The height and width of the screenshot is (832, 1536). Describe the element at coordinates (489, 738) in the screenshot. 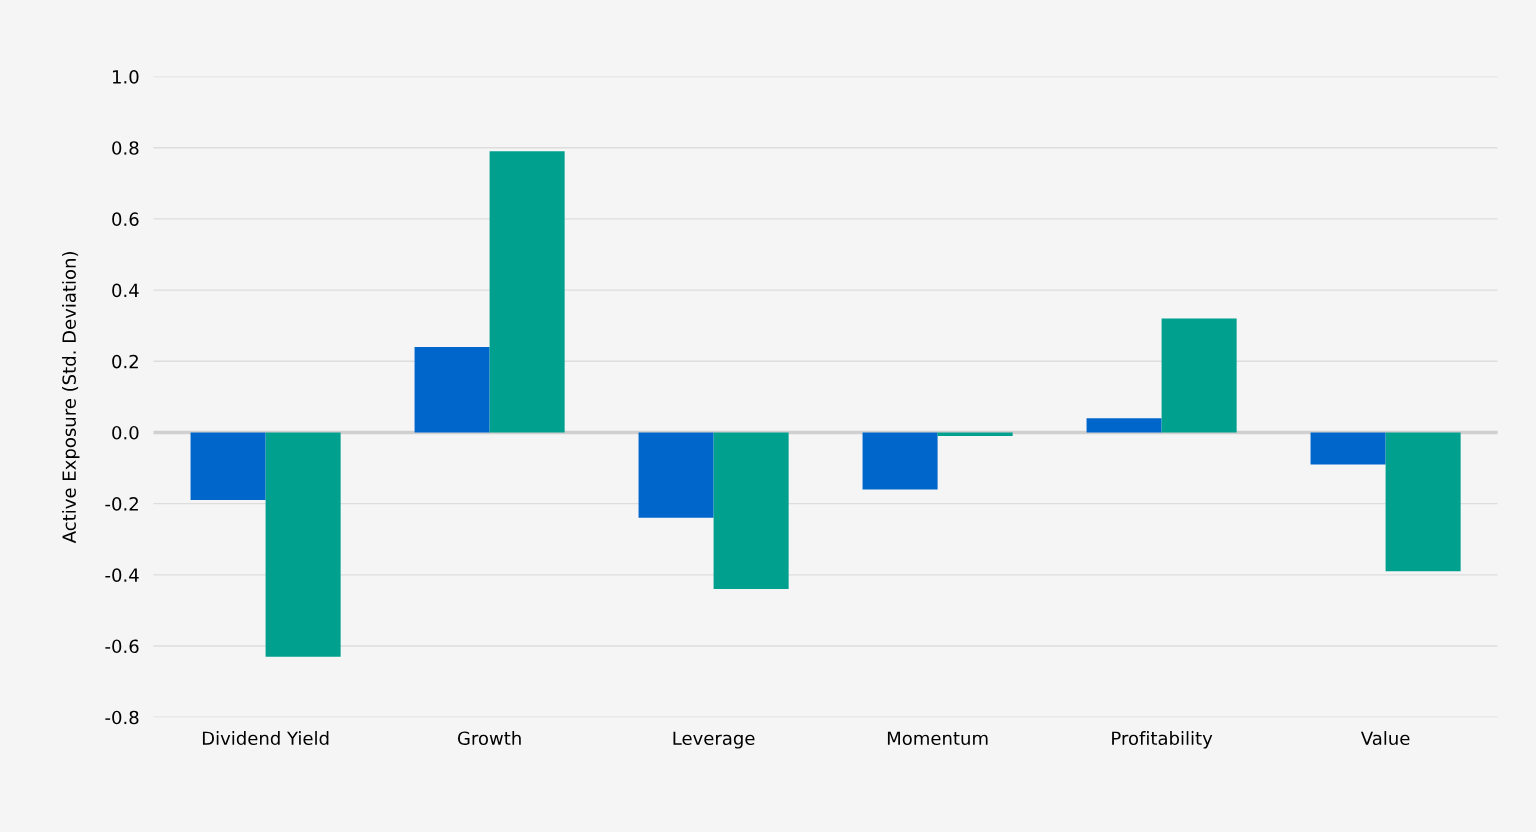

I see `x-tick-label: Growth` at that location.